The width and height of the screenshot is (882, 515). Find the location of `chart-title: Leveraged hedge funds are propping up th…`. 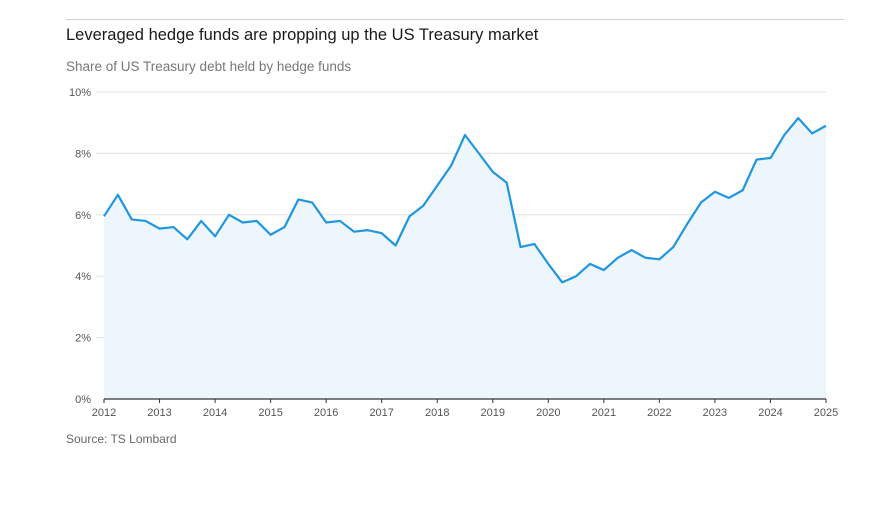

chart-title: Leveraged hedge funds are propping up th… is located at coordinates (302, 35).